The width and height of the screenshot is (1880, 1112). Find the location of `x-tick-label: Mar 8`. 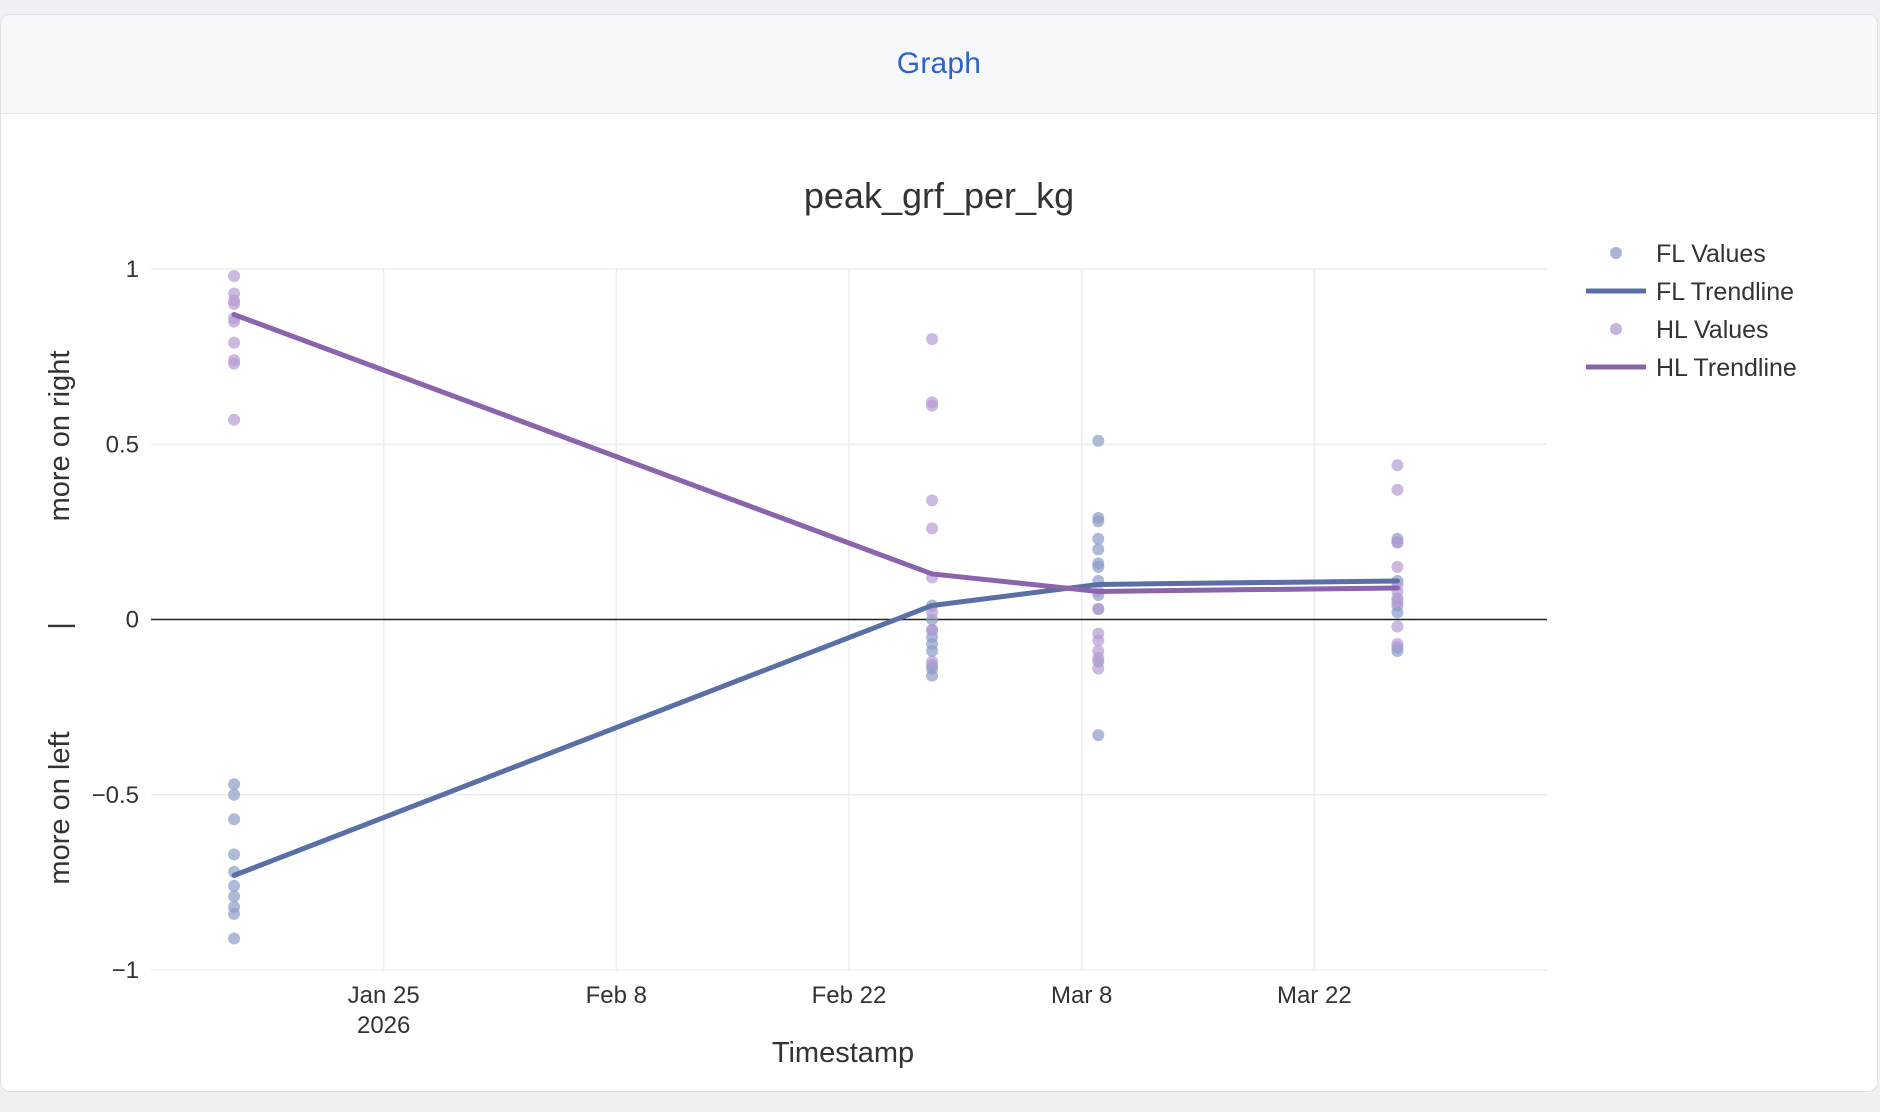

x-tick-label: Mar 8 is located at coordinates (1081, 995).